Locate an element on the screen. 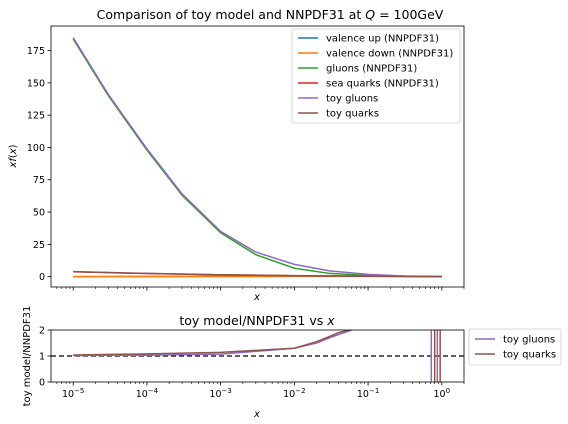  ratio-legend: toy gluons toy quarks is located at coordinates (515, 347).